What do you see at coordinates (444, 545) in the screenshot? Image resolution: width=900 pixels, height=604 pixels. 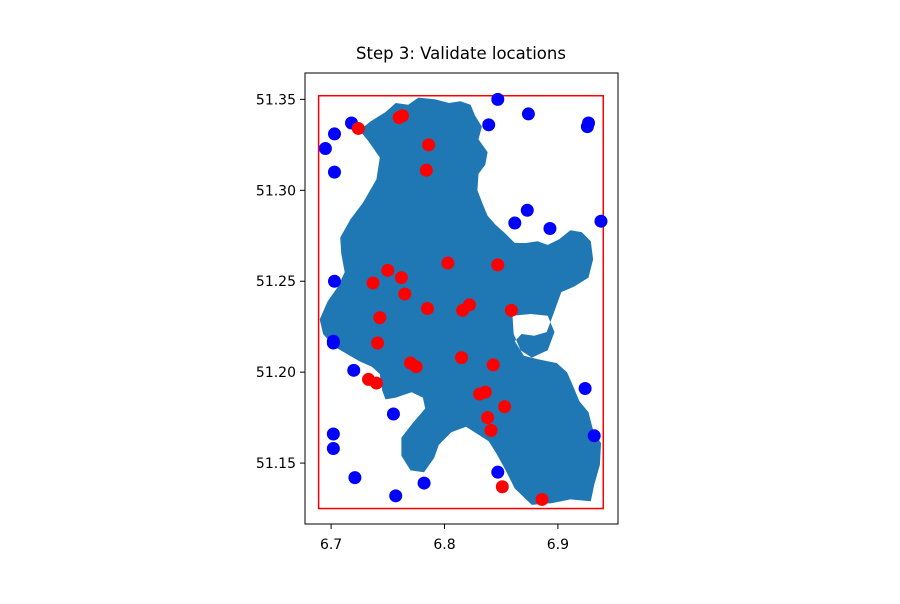 I see `x-tick-label: 6.8` at bounding box center [444, 545].